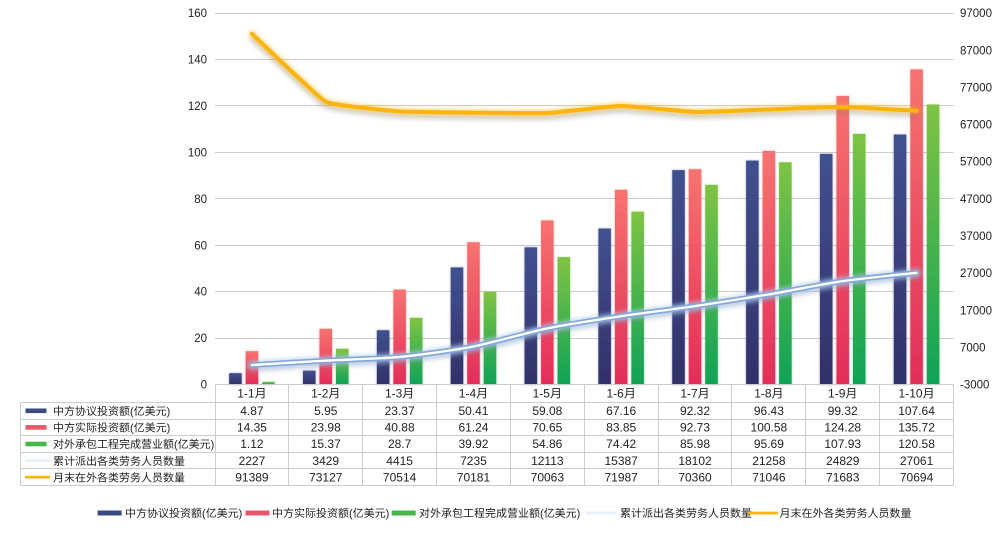  What do you see at coordinates (843, 477) in the screenshot?
I see `svg-text: 71683` at bounding box center [843, 477].